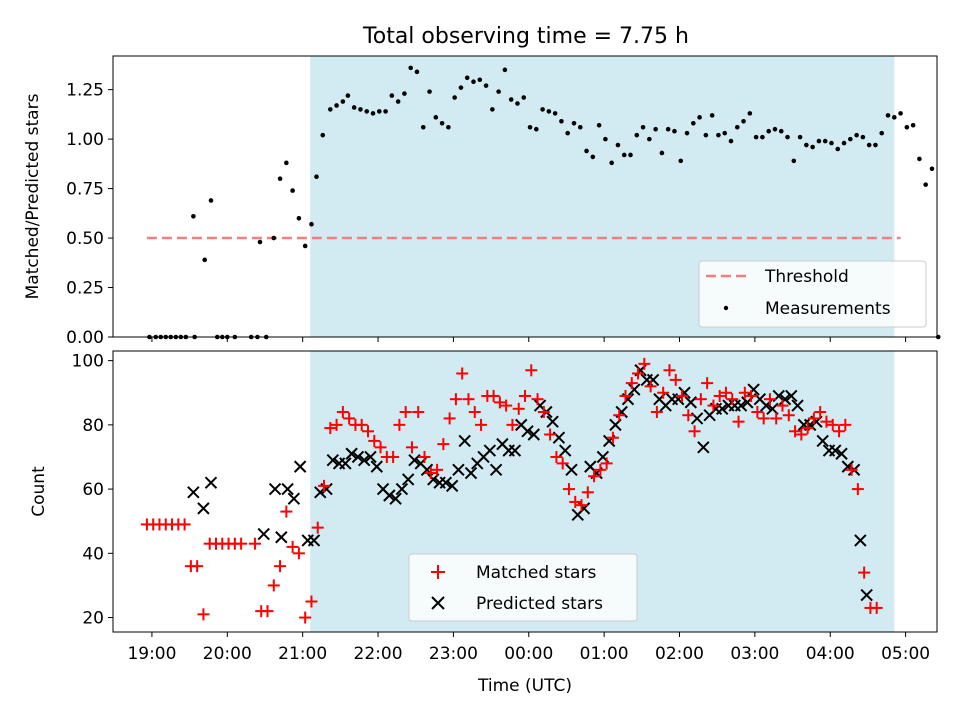 Image resolution: width=960 pixels, height=720 pixels. What do you see at coordinates (85, 190) in the screenshot?
I see `y-tick-label: 0.75` at bounding box center [85, 190].